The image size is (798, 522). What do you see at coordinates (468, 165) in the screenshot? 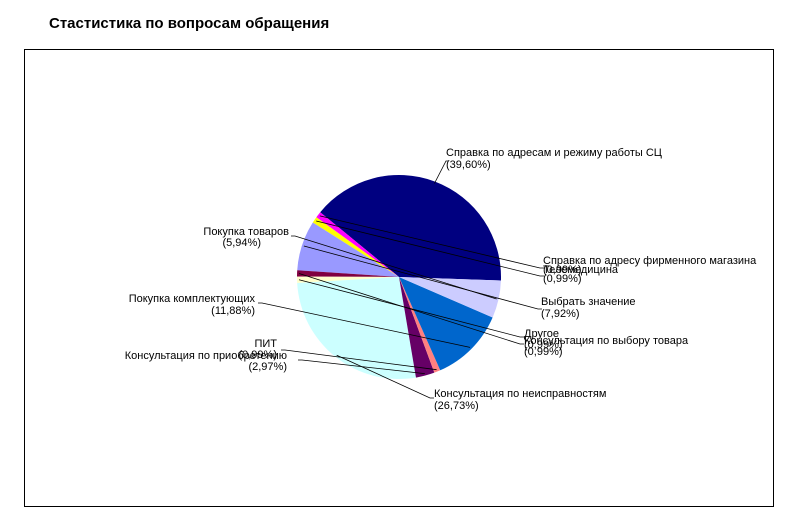
I see `slice-percent-1: (39,60%)` at bounding box center [468, 165].